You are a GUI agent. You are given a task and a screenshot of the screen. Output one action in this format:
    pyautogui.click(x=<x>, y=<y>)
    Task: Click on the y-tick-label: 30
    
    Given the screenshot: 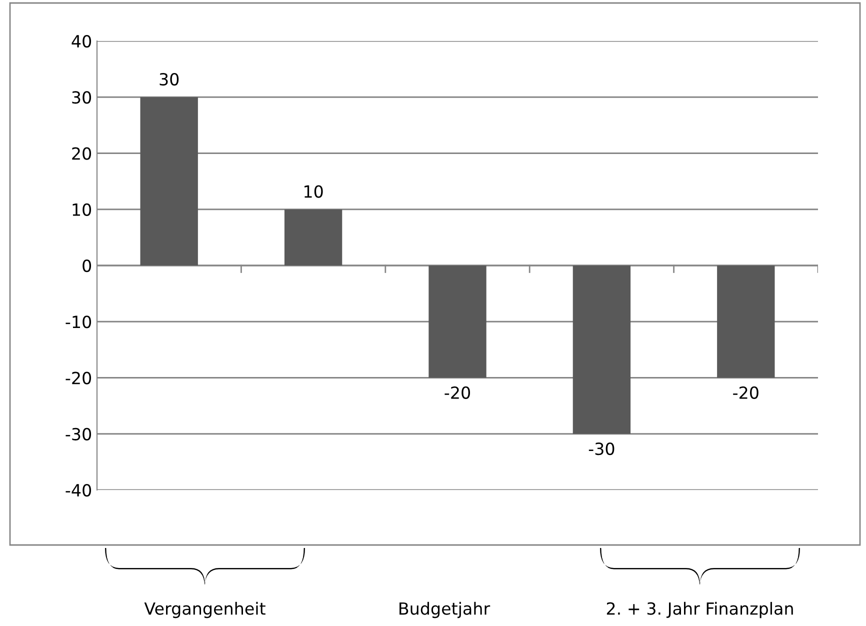 What is the action you would take?
    pyautogui.click(x=82, y=97)
    